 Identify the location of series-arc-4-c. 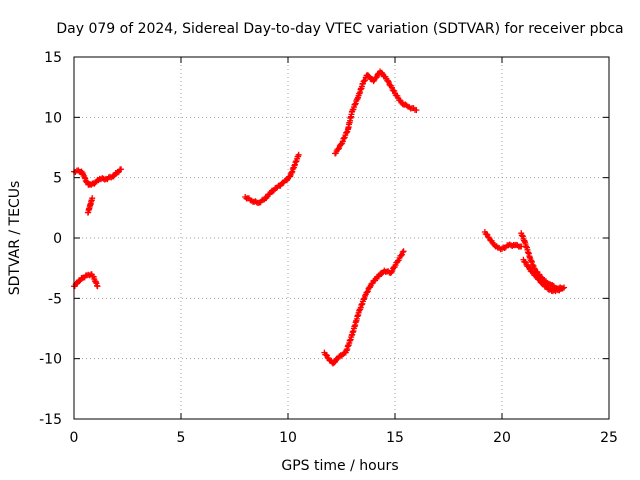
(542, 275).